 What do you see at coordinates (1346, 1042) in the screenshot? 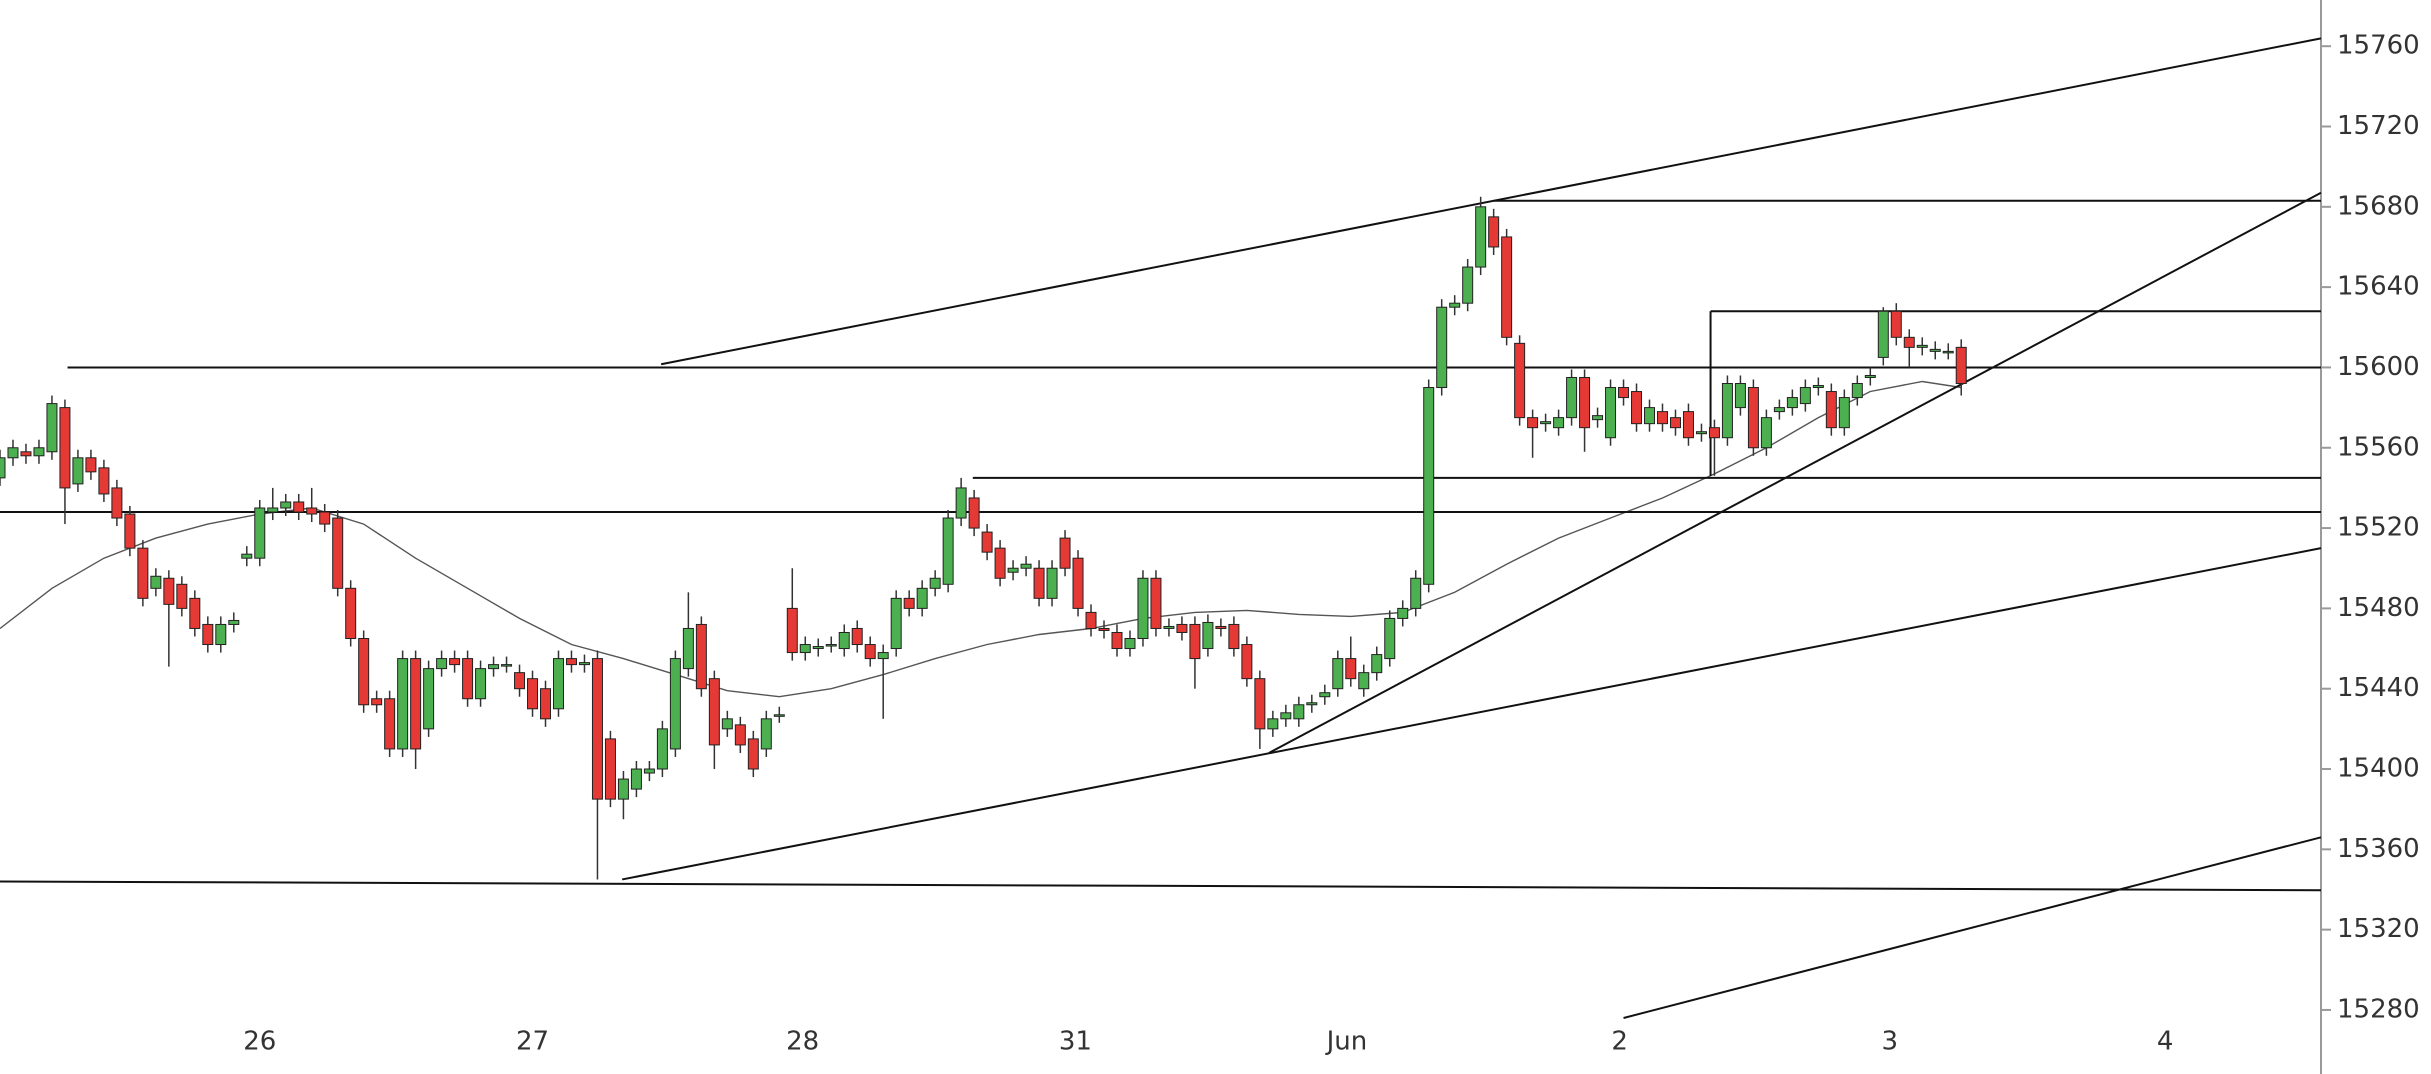
I see `x-tick-label: Jun` at bounding box center [1346, 1042].